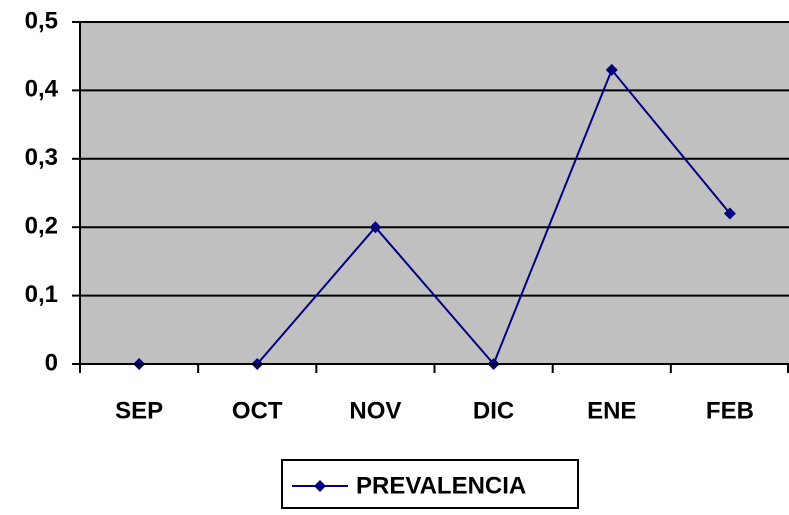 The height and width of the screenshot is (515, 789). I want to click on legend-label: PREVALENCIA, so click(441, 485).